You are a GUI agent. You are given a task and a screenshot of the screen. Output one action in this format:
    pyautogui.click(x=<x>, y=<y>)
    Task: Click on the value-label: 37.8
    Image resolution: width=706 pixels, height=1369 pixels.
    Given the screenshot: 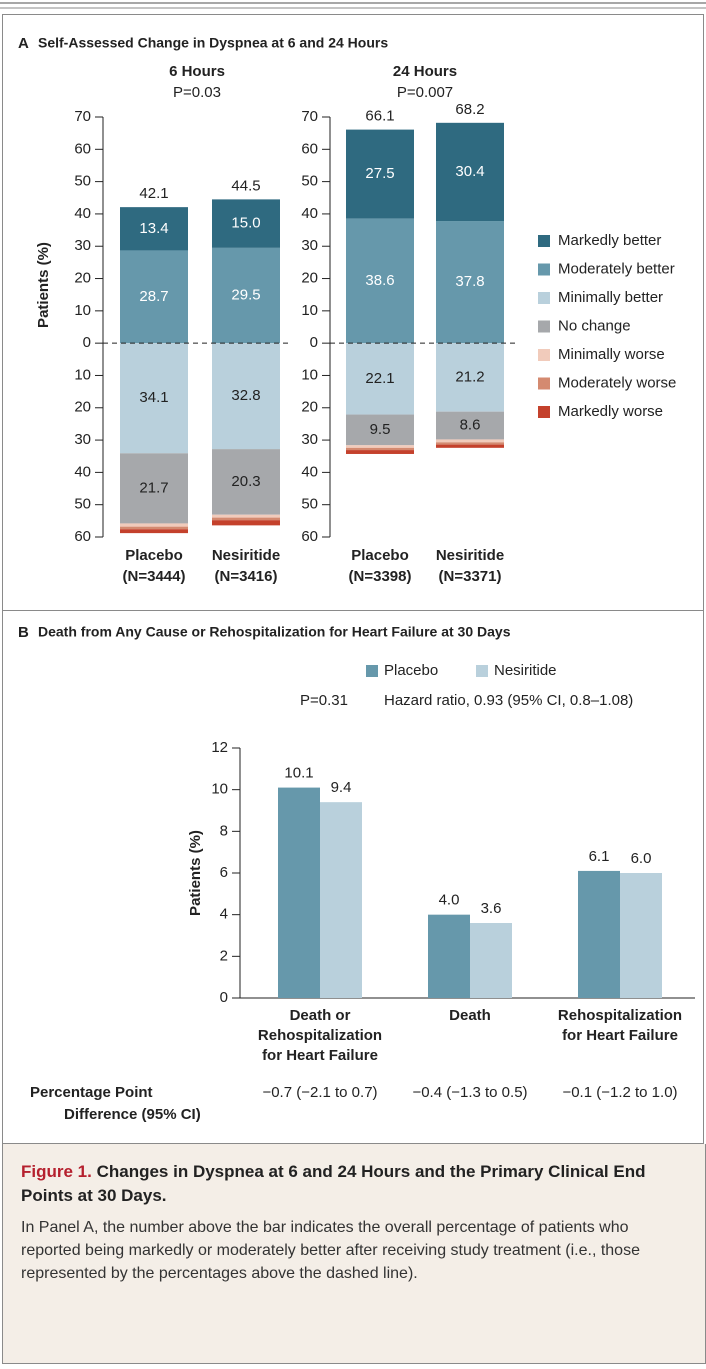 What is the action you would take?
    pyautogui.click(x=469, y=281)
    